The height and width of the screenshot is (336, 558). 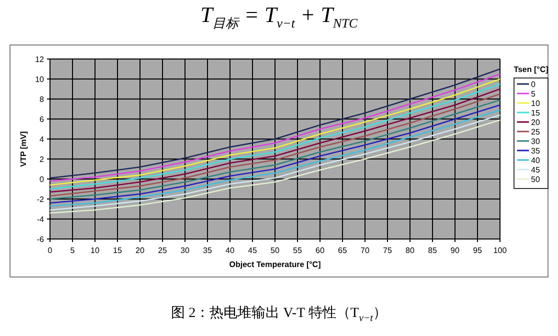 What do you see at coordinates (533, 94) in the screenshot?
I see `legend-label: 5` at bounding box center [533, 94].